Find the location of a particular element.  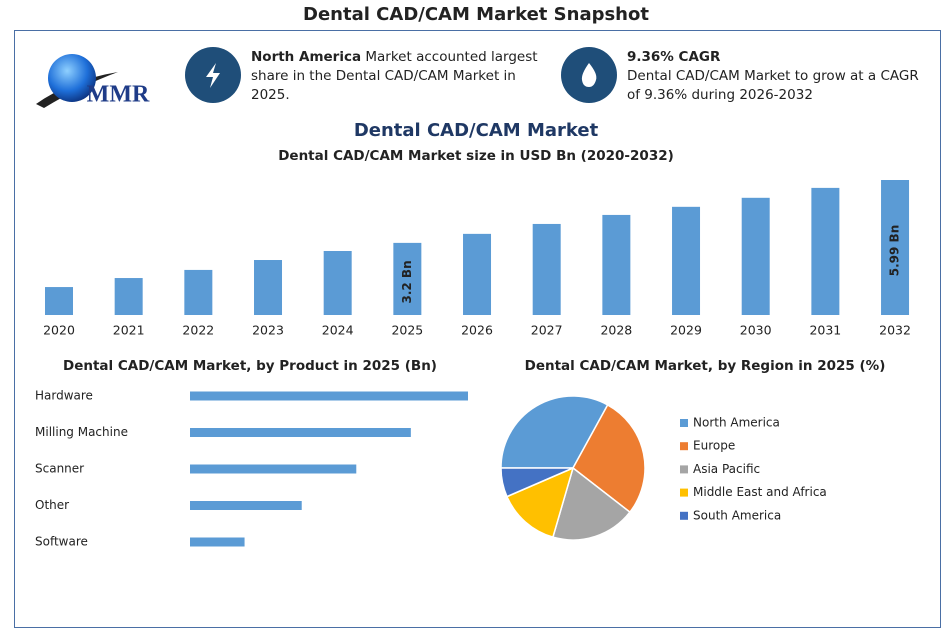

x-tick-label: 2031 is located at coordinates (825, 330).